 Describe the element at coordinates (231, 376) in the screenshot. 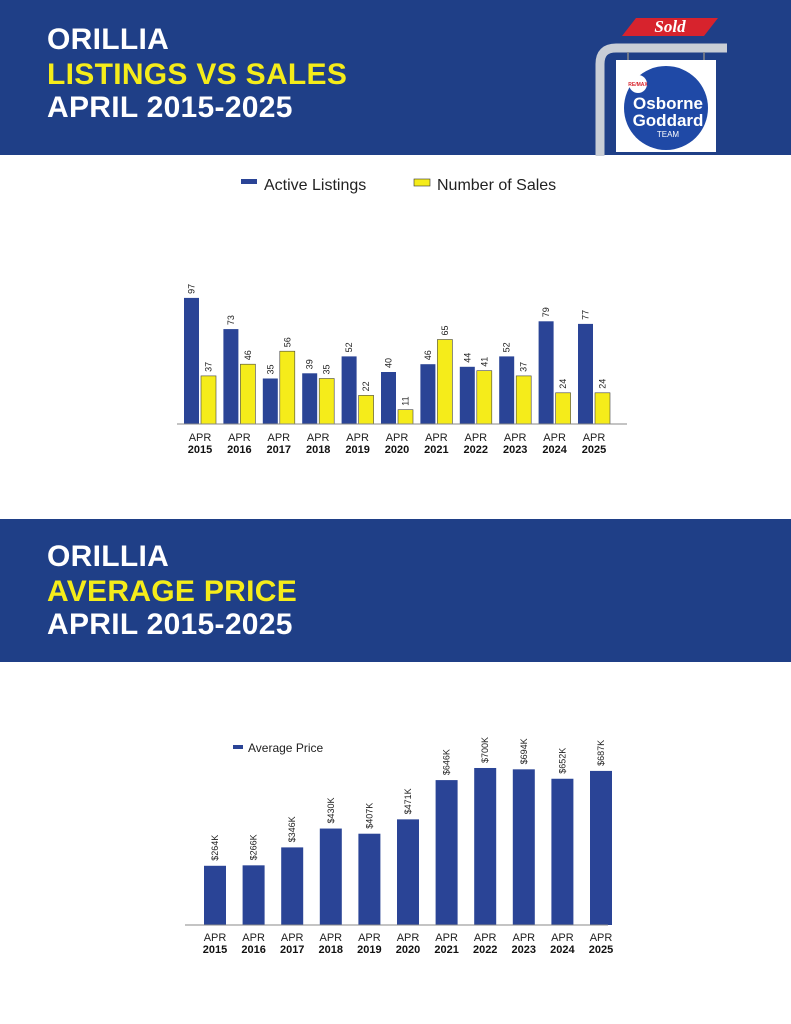

I see `active-listings-bar-2016` at that location.